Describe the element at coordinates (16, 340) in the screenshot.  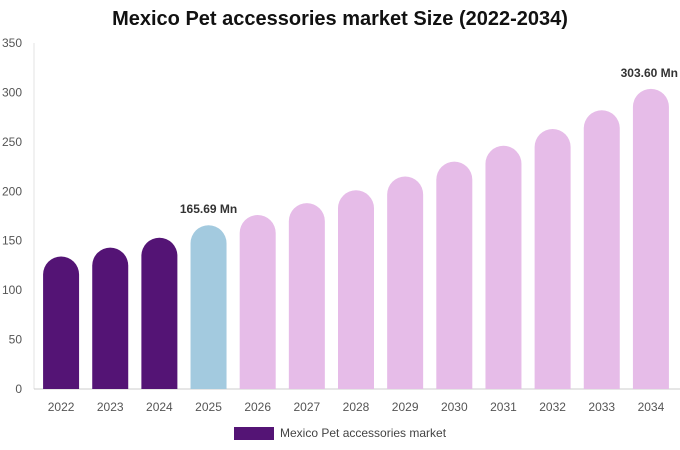
I see `y-tick-label: 50` at that location.